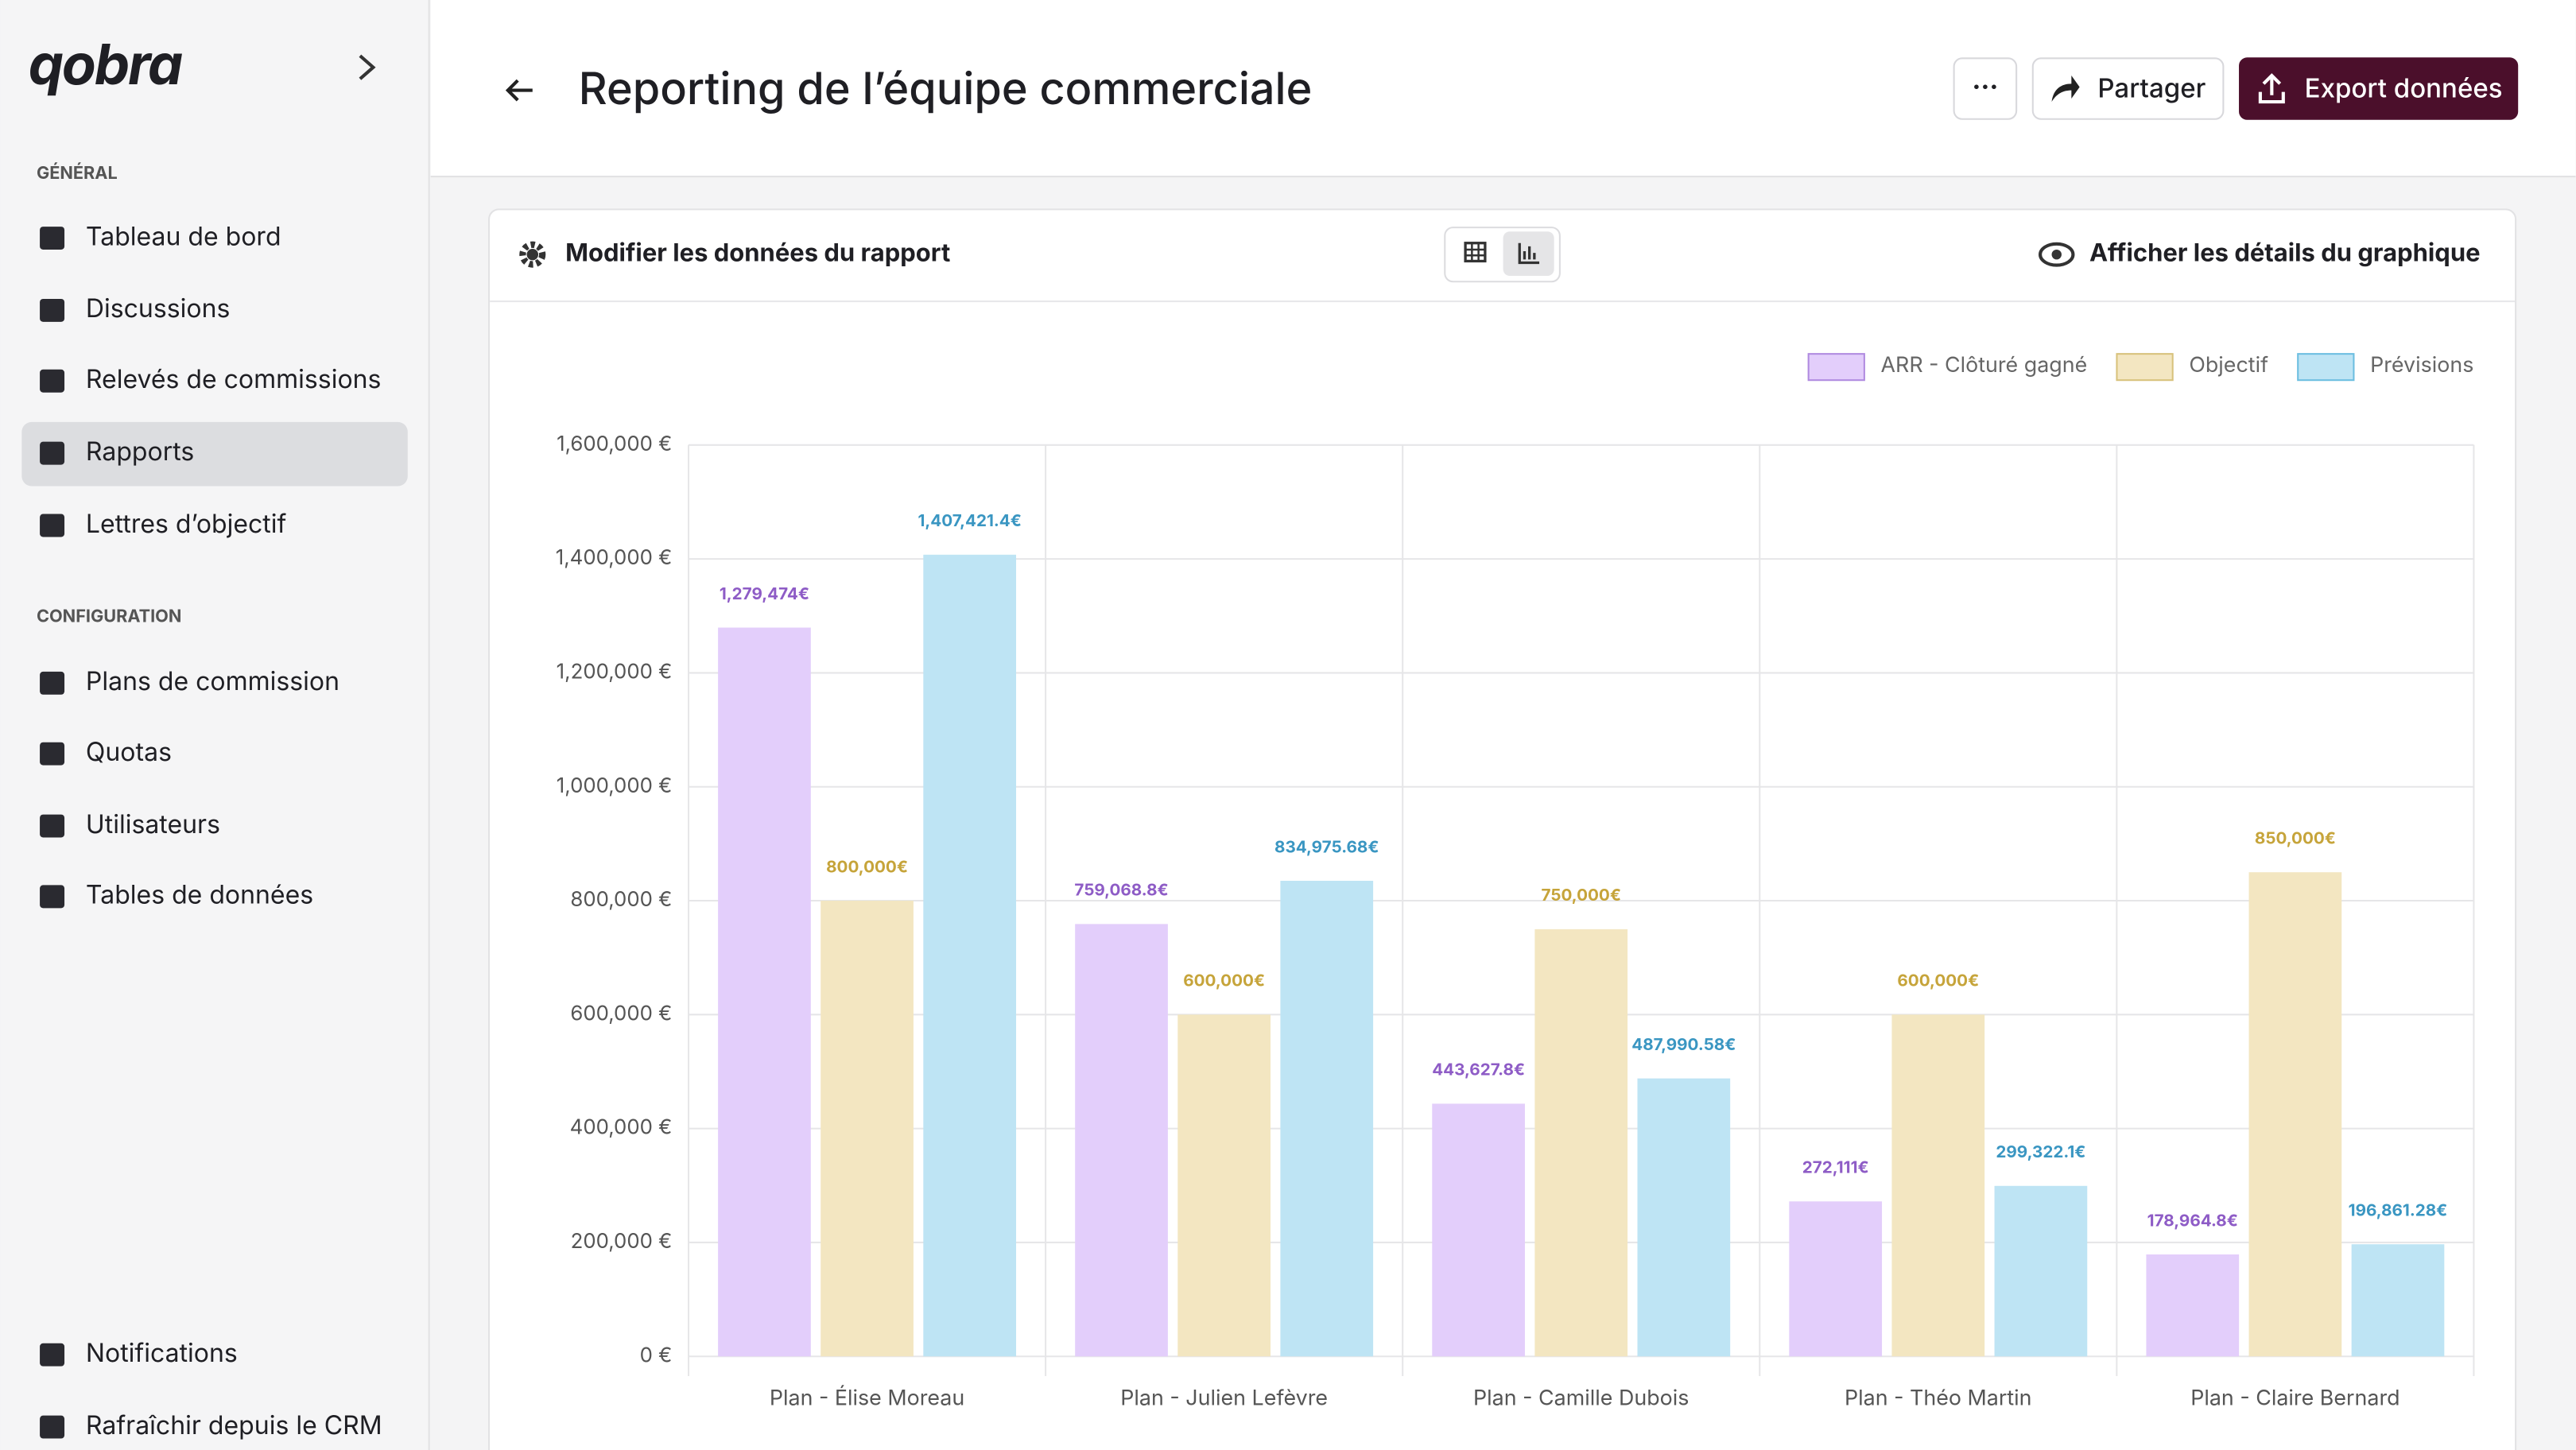 The width and height of the screenshot is (2576, 1450). Describe the element at coordinates (621, 1013) in the screenshot. I see `y-tick-label: 600,000 €` at that location.